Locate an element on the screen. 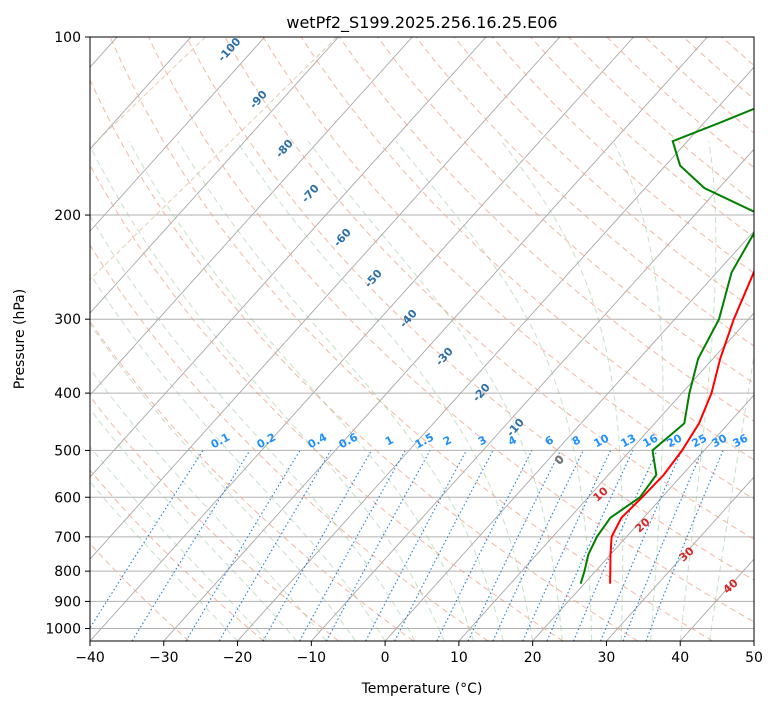  y-tick-label: 600 is located at coordinates (67, 498).